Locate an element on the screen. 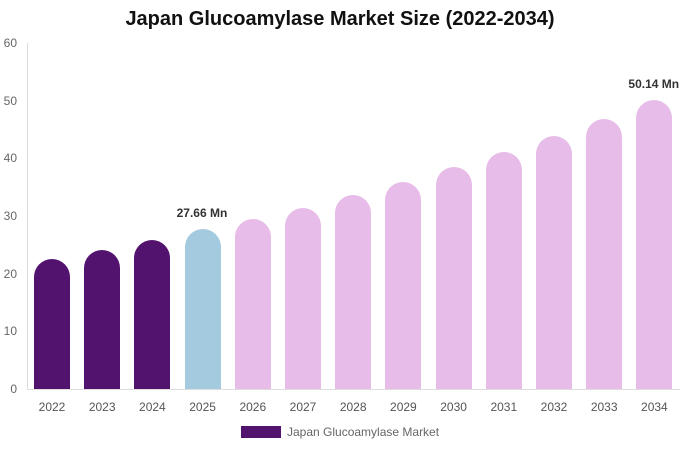 This screenshot has height=450, width=680. data-label: 50.14 Mn is located at coordinates (654, 83).